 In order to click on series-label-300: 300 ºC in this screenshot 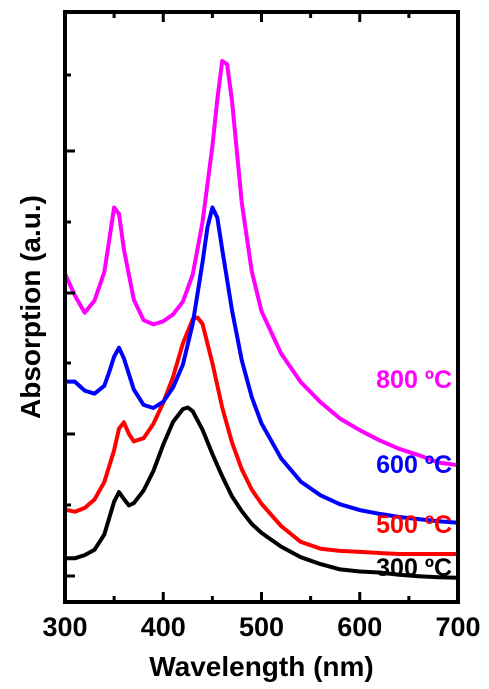, I will do `click(414, 568)`.